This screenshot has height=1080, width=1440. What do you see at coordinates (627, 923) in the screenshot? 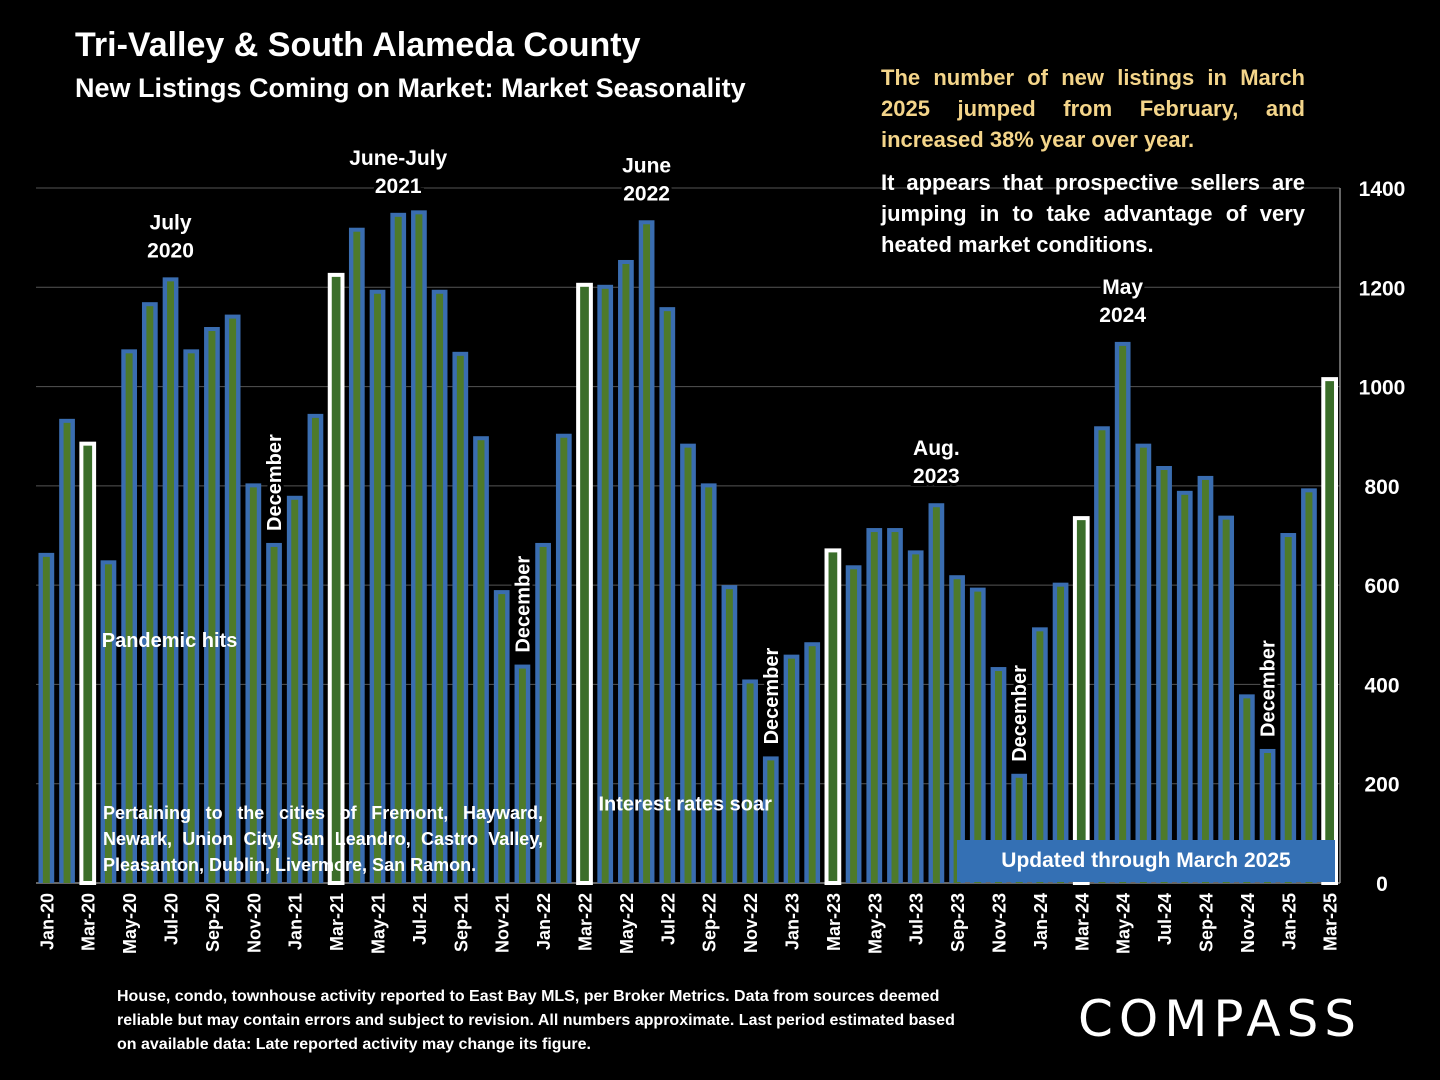
I see `x-tick-label: May-22` at bounding box center [627, 923].